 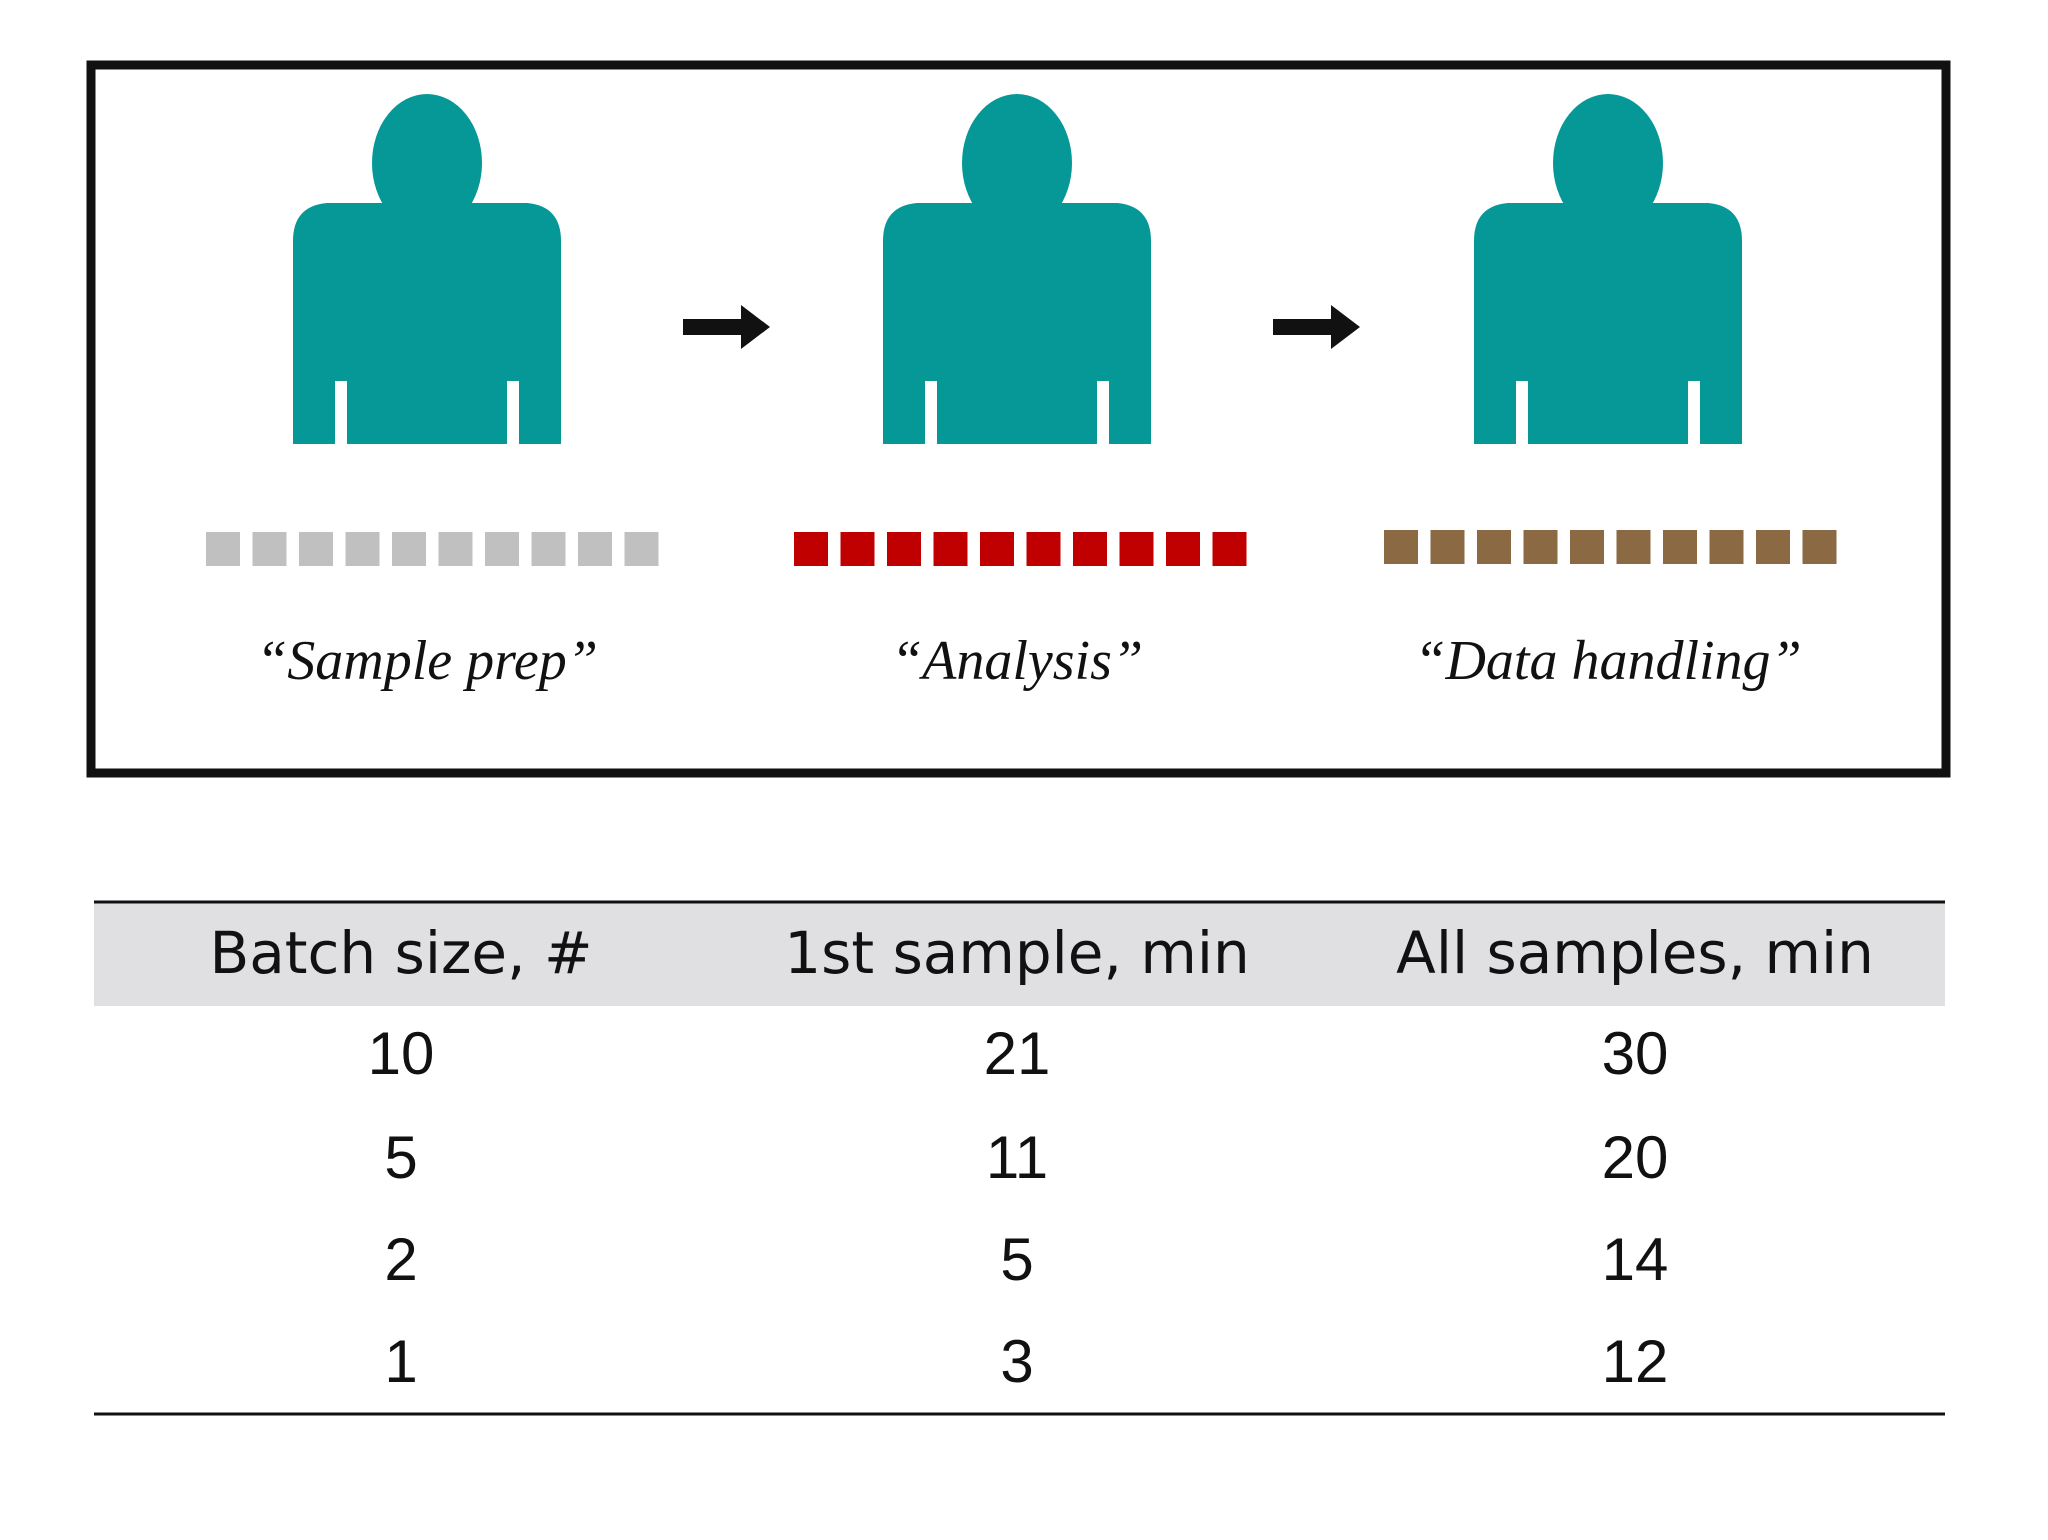 What do you see at coordinates (1017, 1157) in the screenshot?
I see `table-cell: 11` at bounding box center [1017, 1157].